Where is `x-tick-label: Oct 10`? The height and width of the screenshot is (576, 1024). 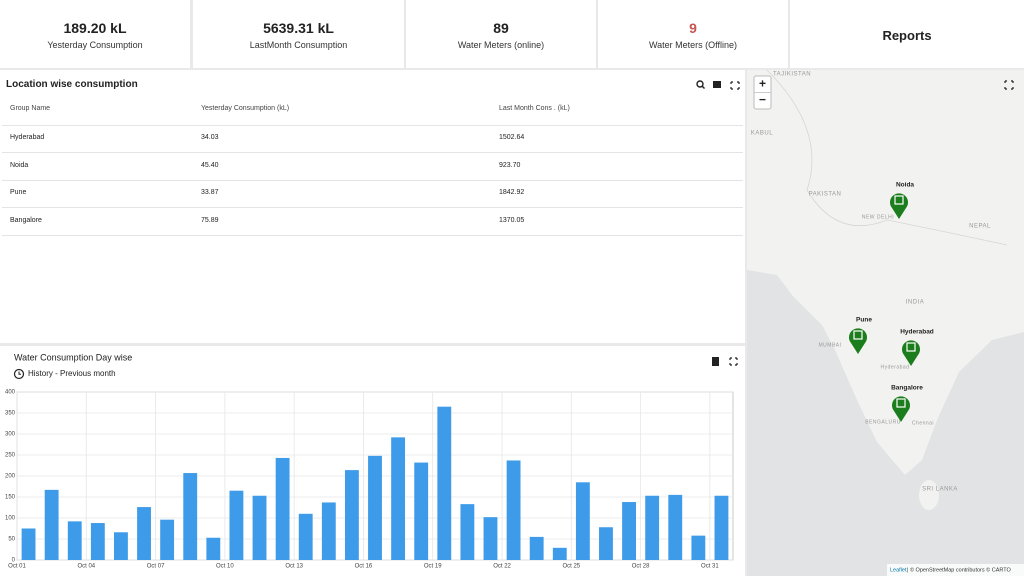 x-tick-label: Oct 10 is located at coordinates (225, 567).